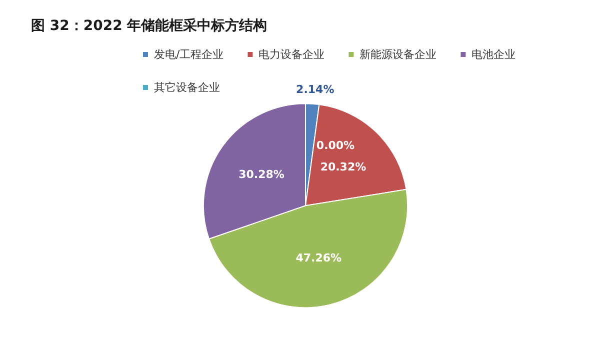 This screenshot has width=611, height=340. What do you see at coordinates (335, 145) in the screenshot?
I see `text: 0.00%` at bounding box center [335, 145].